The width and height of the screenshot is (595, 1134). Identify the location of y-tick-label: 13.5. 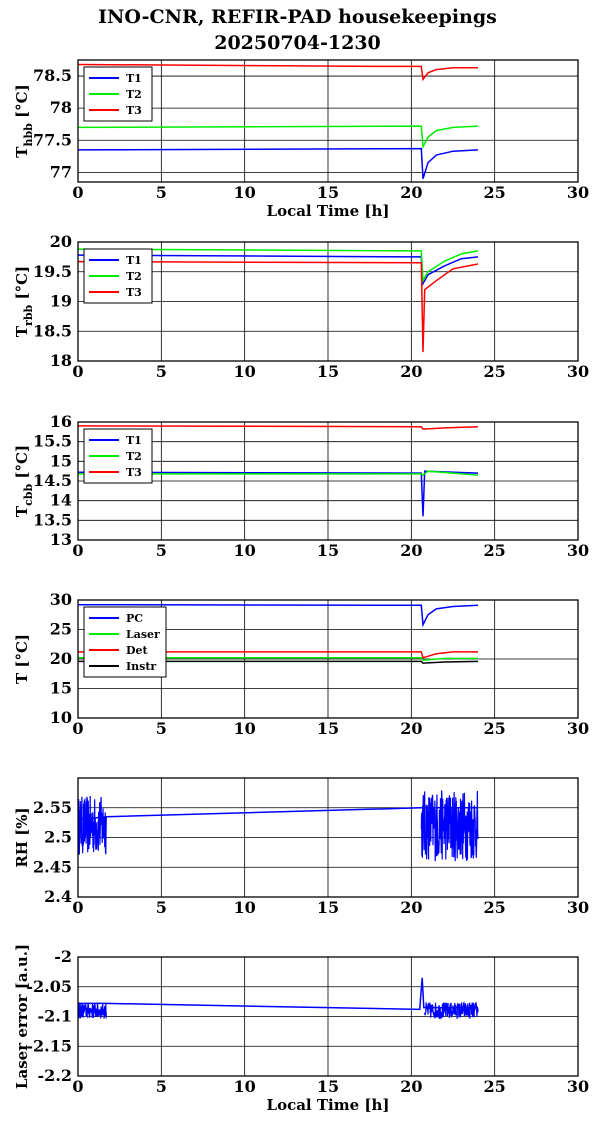
(52, 519).